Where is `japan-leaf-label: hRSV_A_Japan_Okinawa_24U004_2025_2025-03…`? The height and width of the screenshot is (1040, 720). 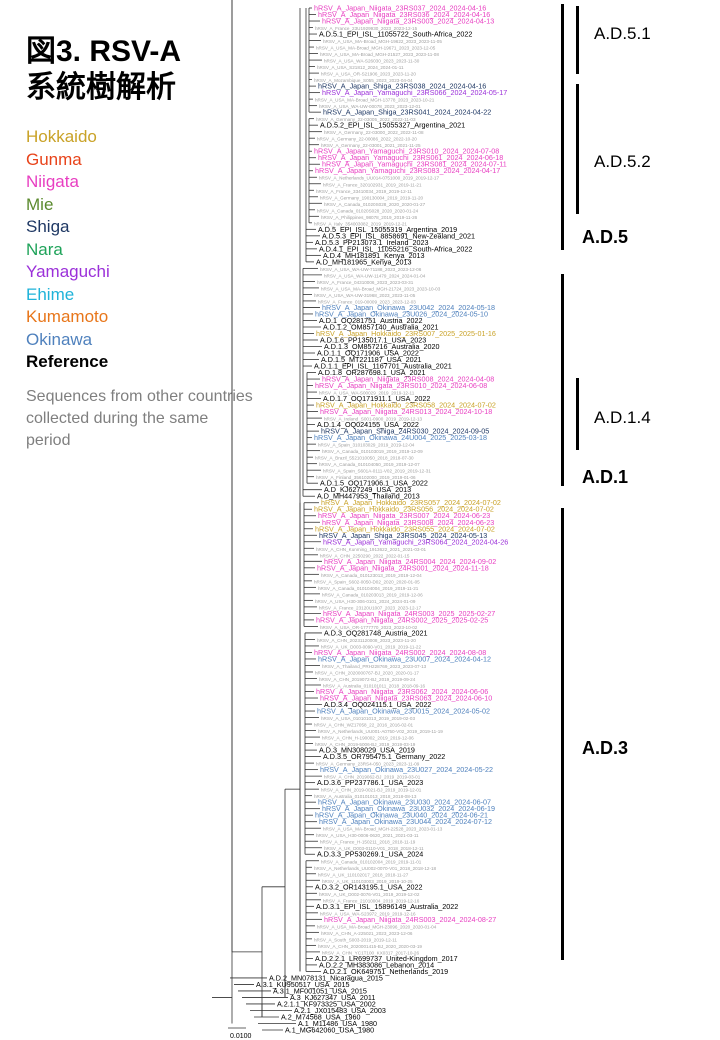
japan-leaf-label: hRSV_A_Japan_Okinawa_24U004_2025_2025-03… is located at coordinates (400, 437).